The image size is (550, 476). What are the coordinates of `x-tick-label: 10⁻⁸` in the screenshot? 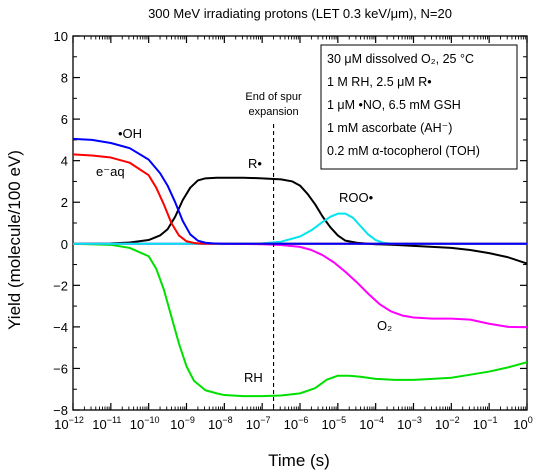 It's located at (220, 423).